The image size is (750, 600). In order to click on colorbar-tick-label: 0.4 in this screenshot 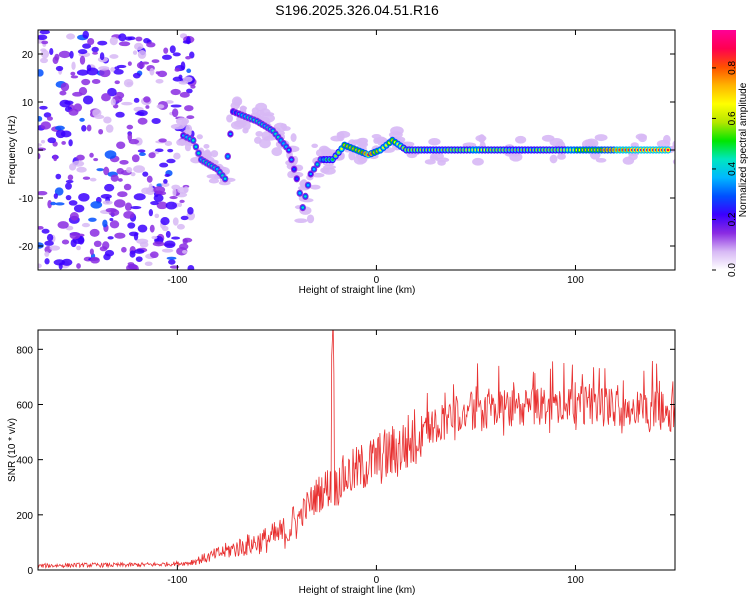, I will do `click(732, 169)`.